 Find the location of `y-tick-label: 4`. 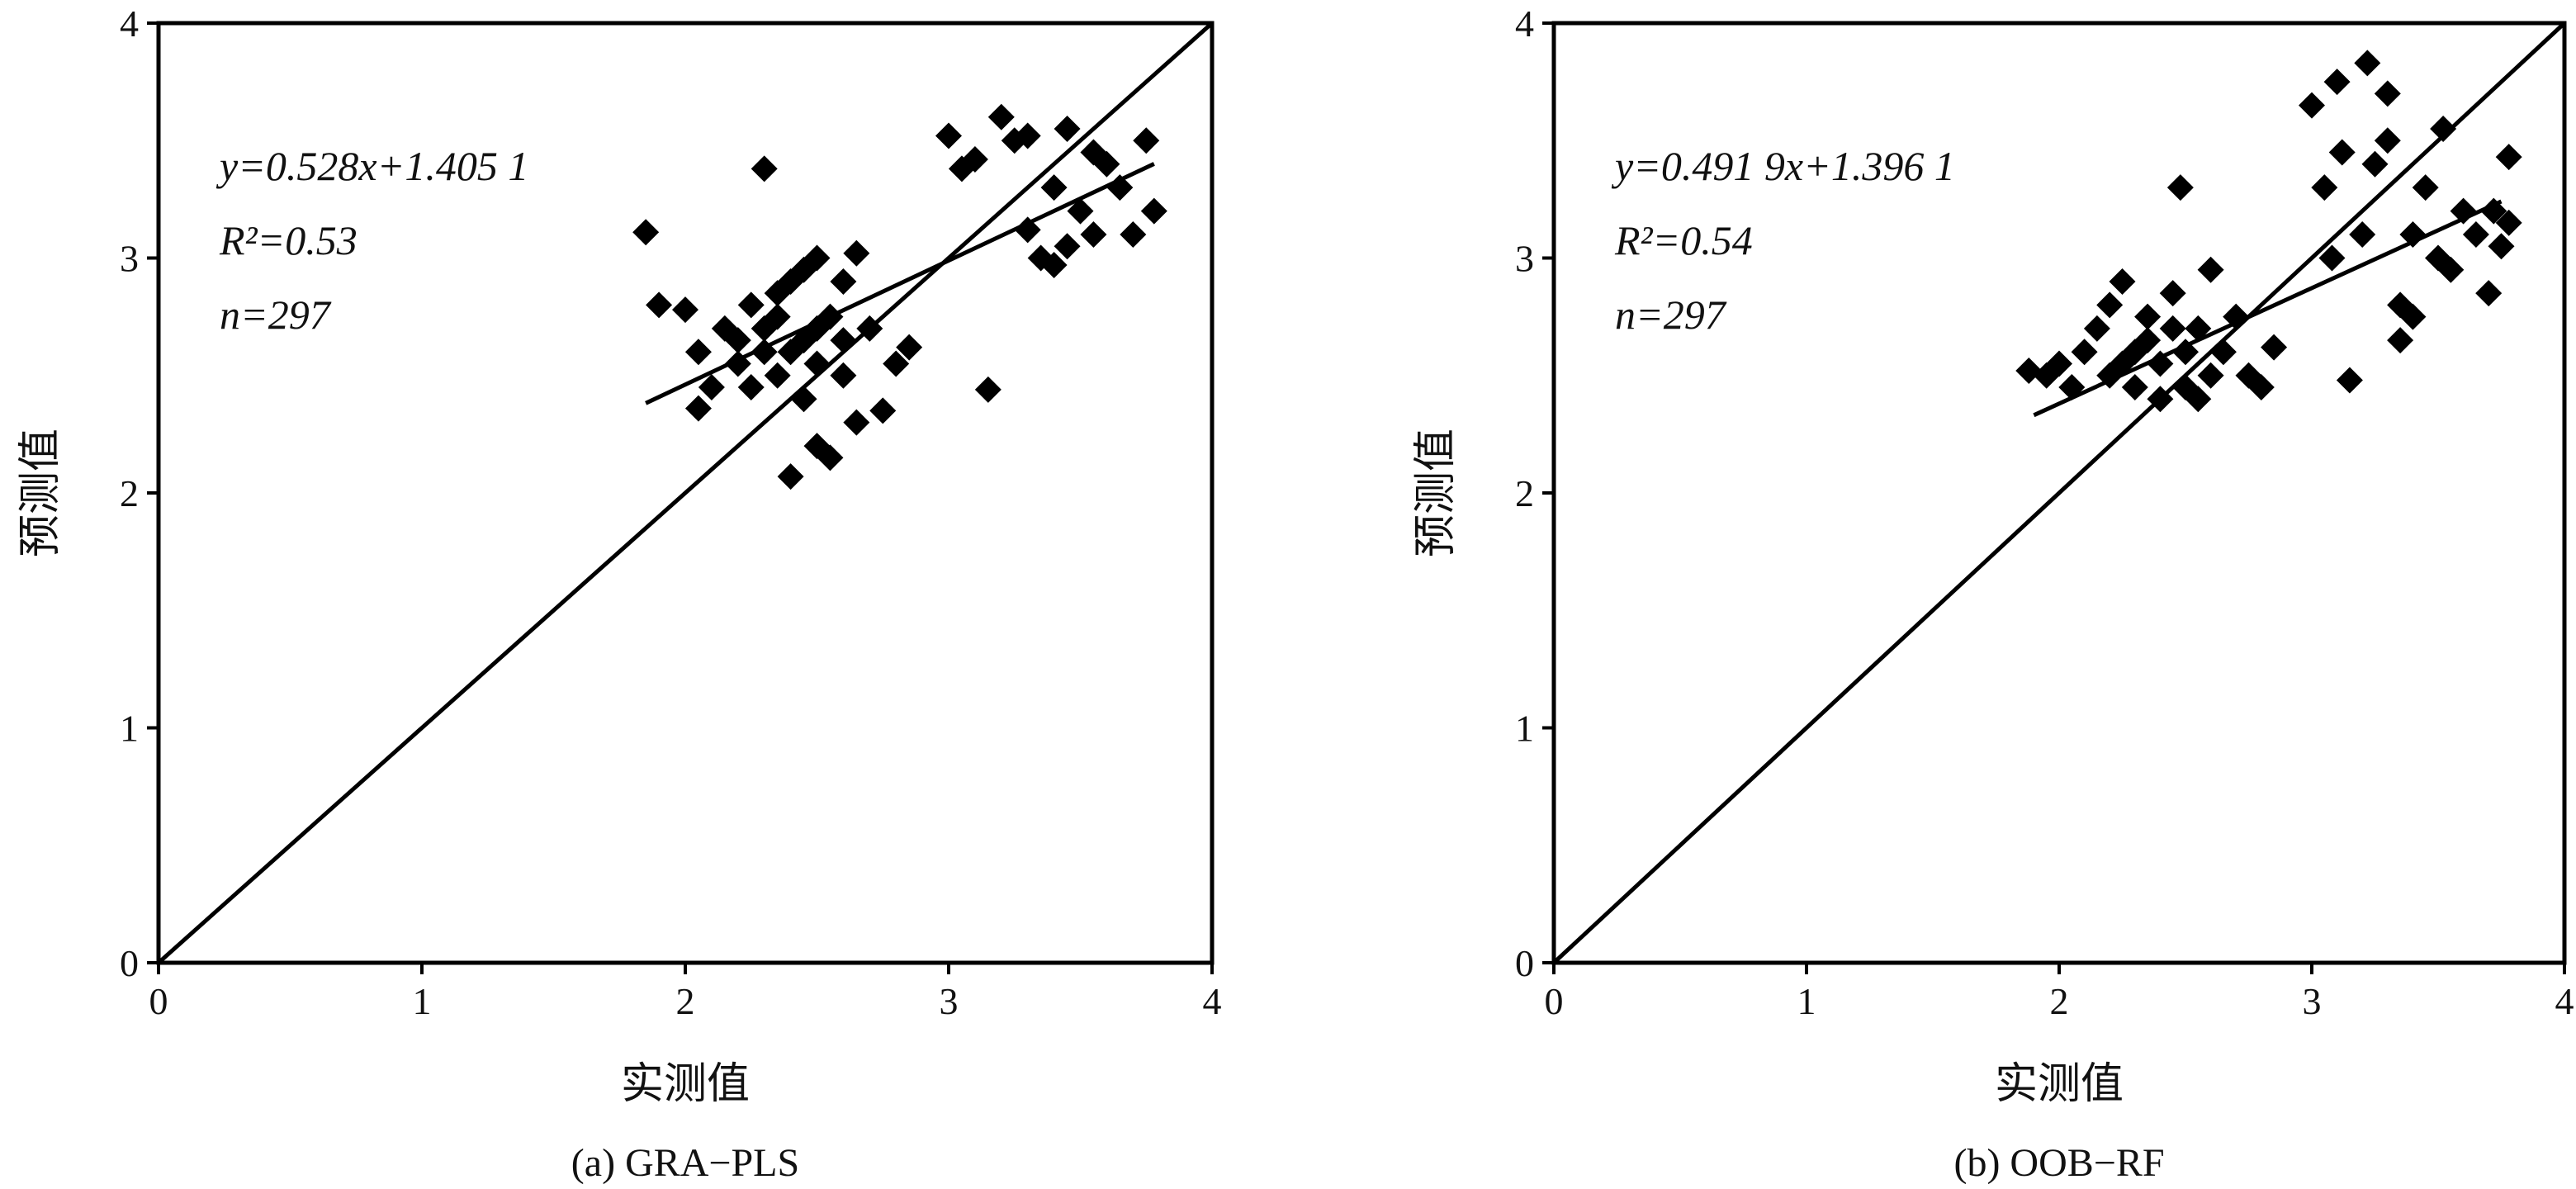

y-tick-label: 4 is located at coordinates (129, 23).